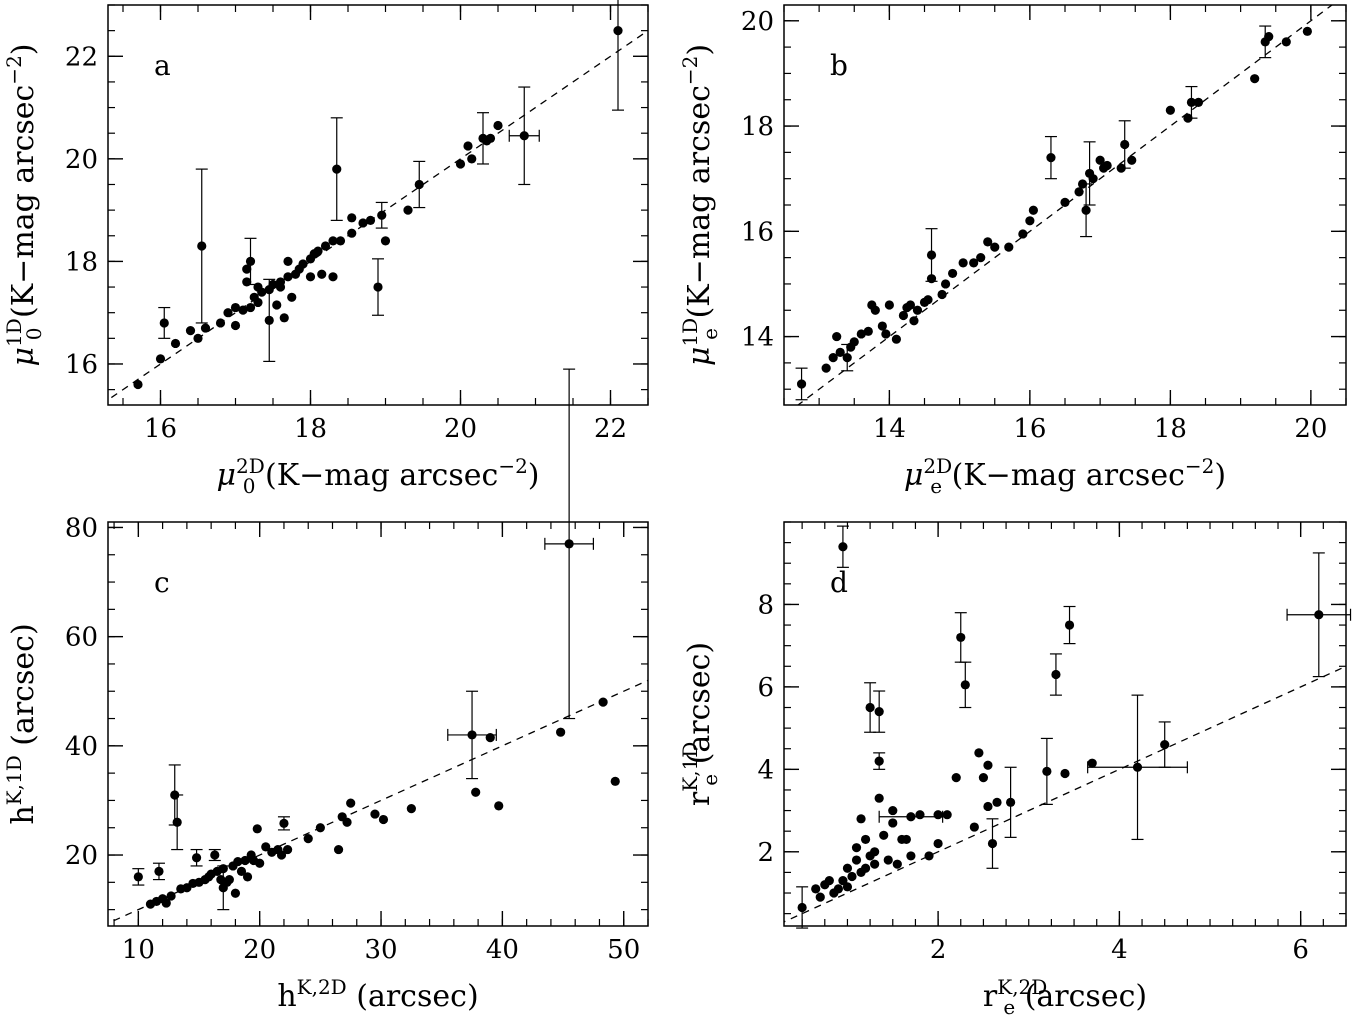 Image resolution: width=1352 pixels, height=1015 pixels. What do you see at coordinates (138, 950) in the screenshot?
I see `x-tick-label: 10` at bounding box center [138, 950].